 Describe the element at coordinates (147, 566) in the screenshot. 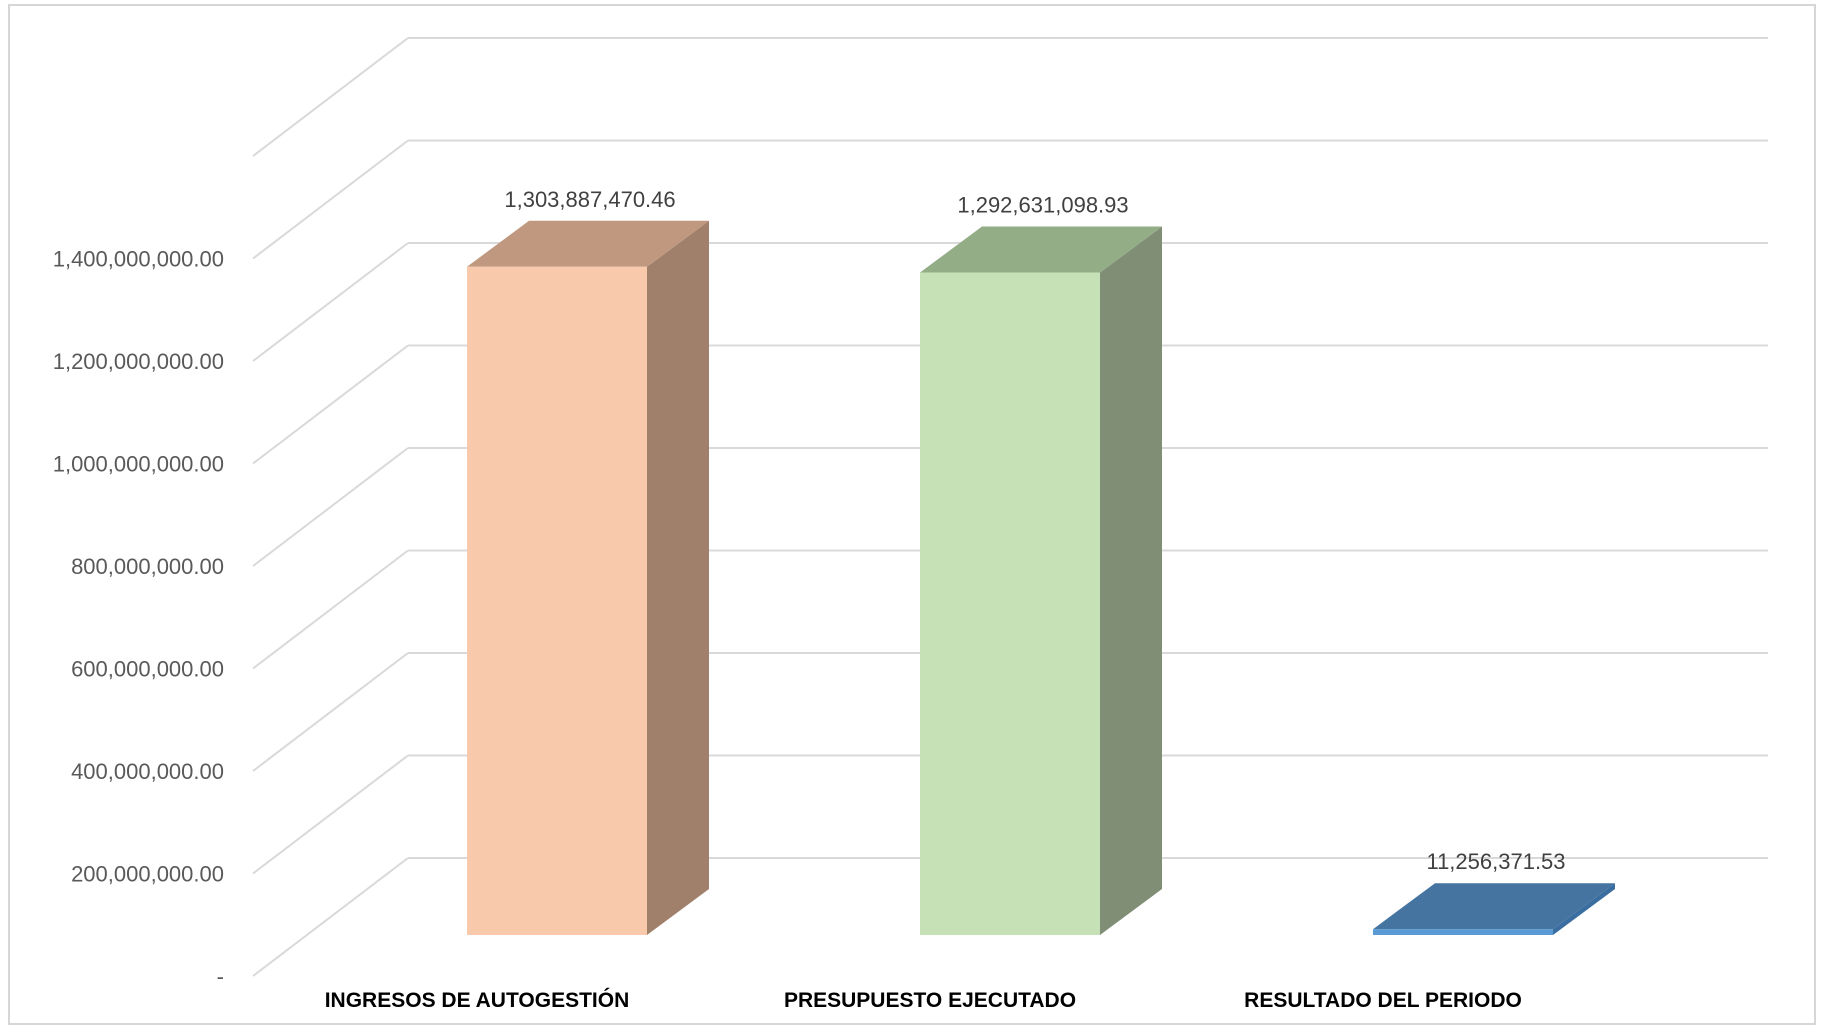

I see `y-tick-label-4: 800,000,000.00` at that location.